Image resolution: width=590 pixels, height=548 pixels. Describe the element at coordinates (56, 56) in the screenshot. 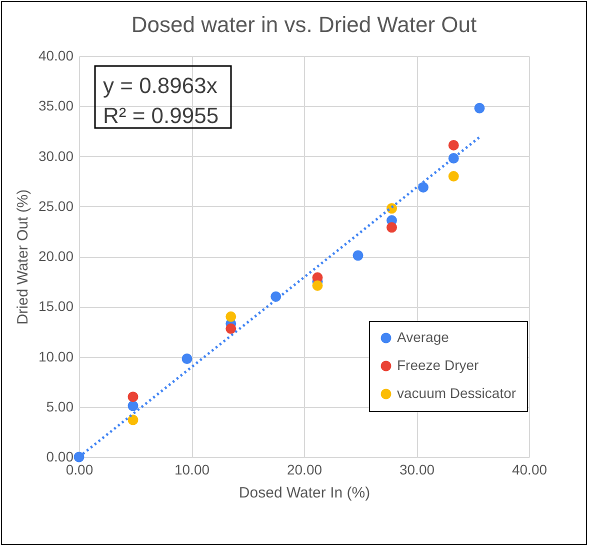

I see `y-tick-label: 40.00` at that location.